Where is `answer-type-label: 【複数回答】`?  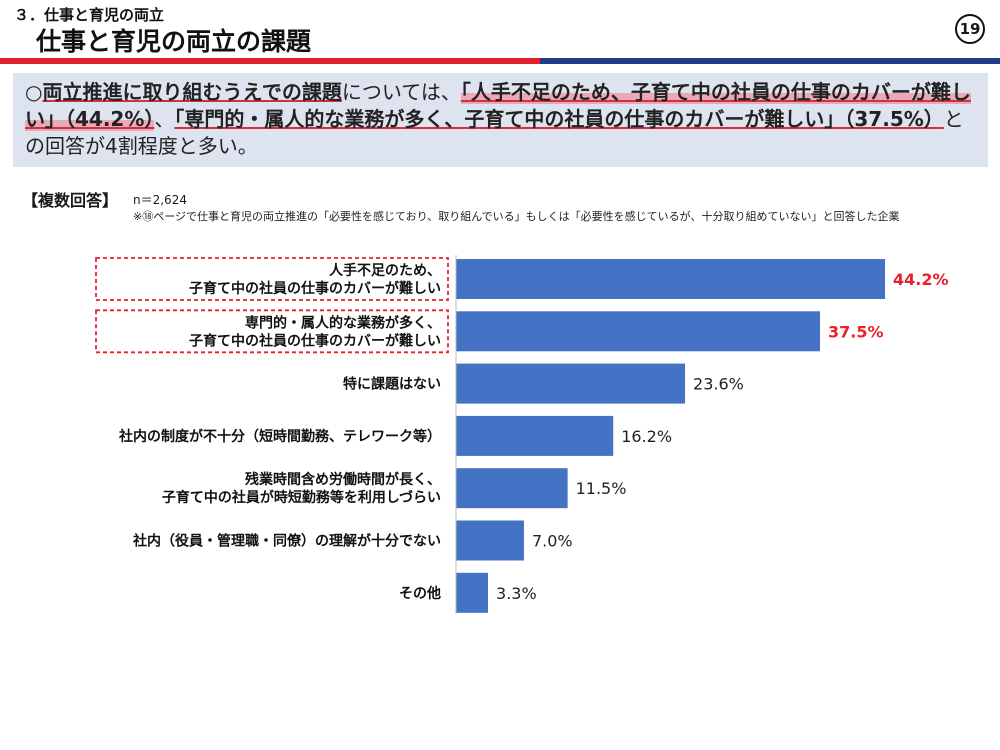
answer-type-label: 【複数回答】 is located at coordinates (70, 200).